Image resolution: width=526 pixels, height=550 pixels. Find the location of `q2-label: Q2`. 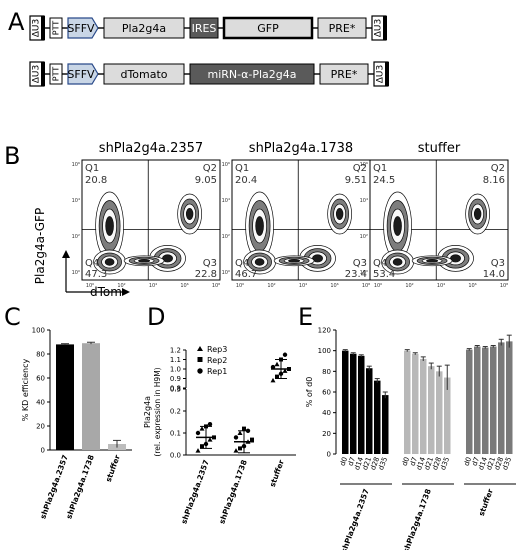

q2-label: Q2 is located at coordinates (360, 168).